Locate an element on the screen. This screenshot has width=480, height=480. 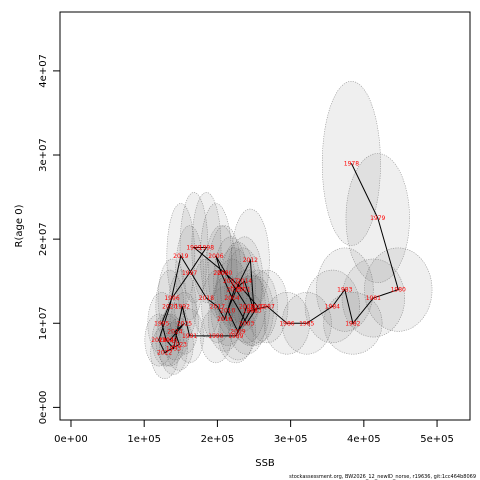
year-label-1983: 1983 is located at coordinates (344, 290).